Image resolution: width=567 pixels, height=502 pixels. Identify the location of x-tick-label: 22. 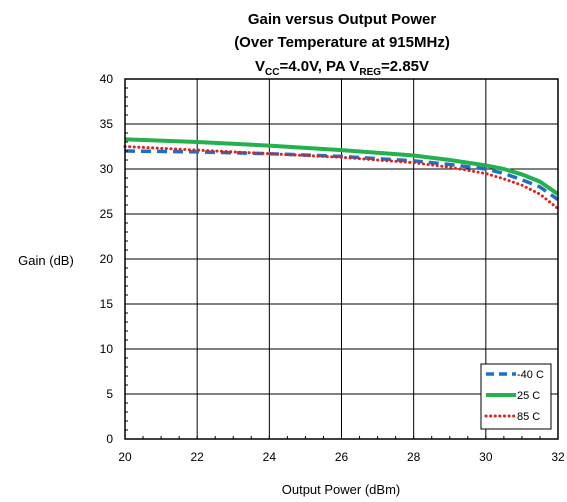
(197, 457).